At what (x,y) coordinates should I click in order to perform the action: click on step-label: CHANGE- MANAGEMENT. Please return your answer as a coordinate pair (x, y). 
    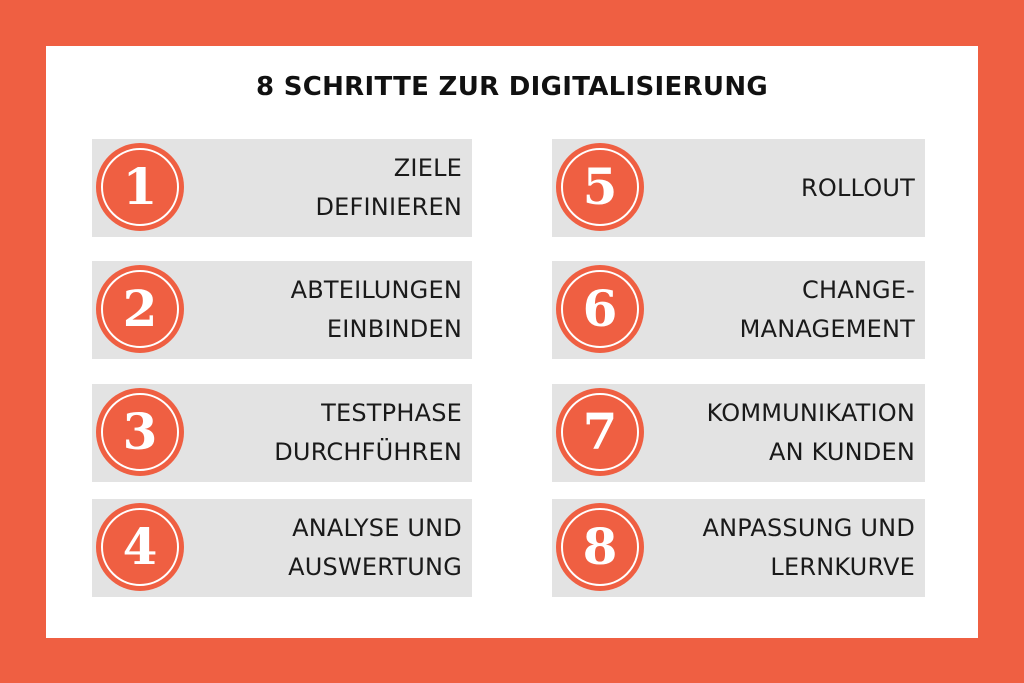
    Looking at the image, I should click on (827, 310).